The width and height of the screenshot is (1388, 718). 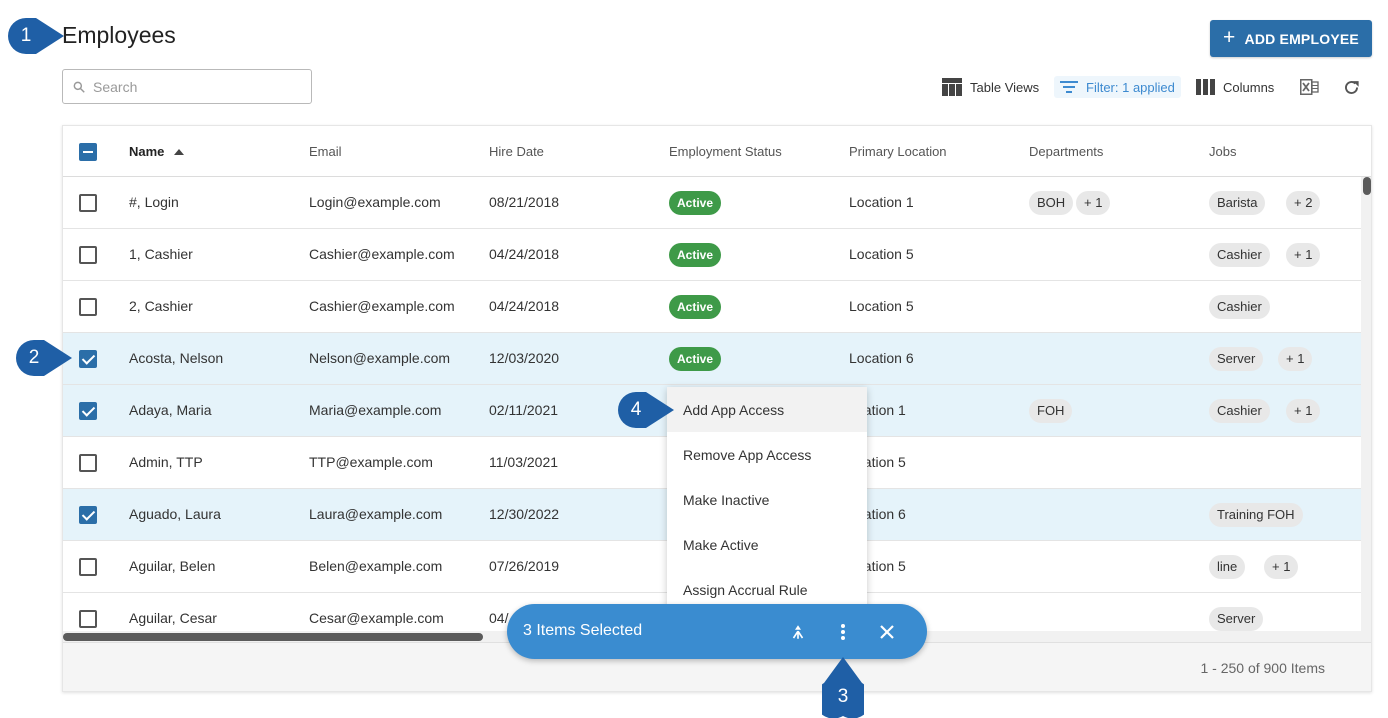 I want to click on columns-icon, so click(x=1205, y=87).